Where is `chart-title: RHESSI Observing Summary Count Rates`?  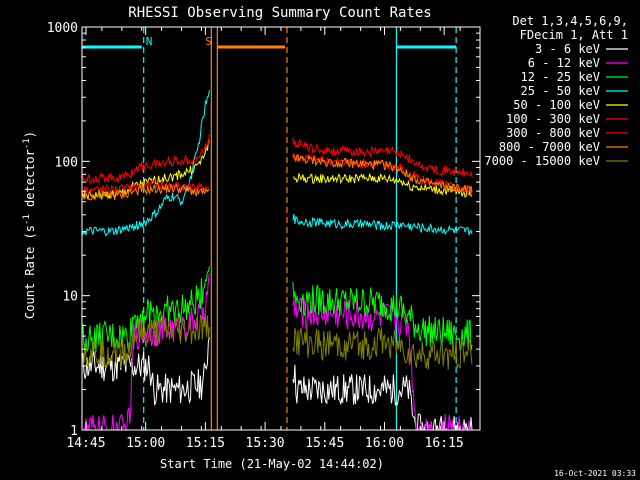
chart-title: RHESSI Observing Summary Count Rates is located at coordinates (279, 13).